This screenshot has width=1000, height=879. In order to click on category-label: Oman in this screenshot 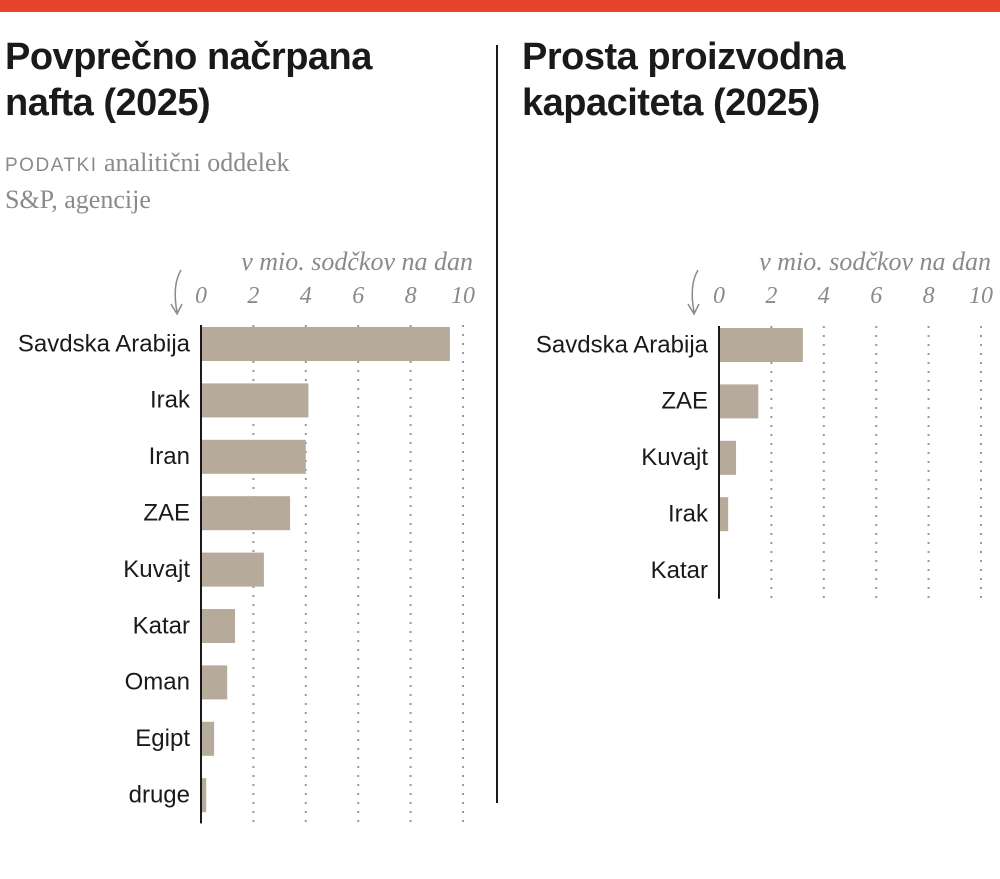, I will do `click(157, 682)`.